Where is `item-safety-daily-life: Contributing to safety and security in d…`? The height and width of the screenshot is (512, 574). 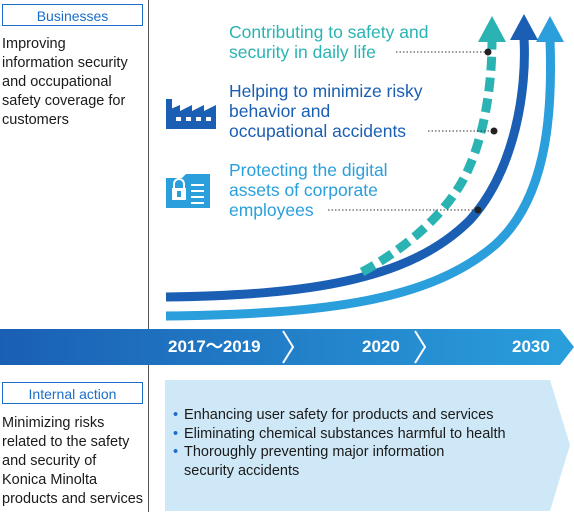
item-safety-daily-life: Contributing to safety and security in d… is located at coordinates (328, 42).